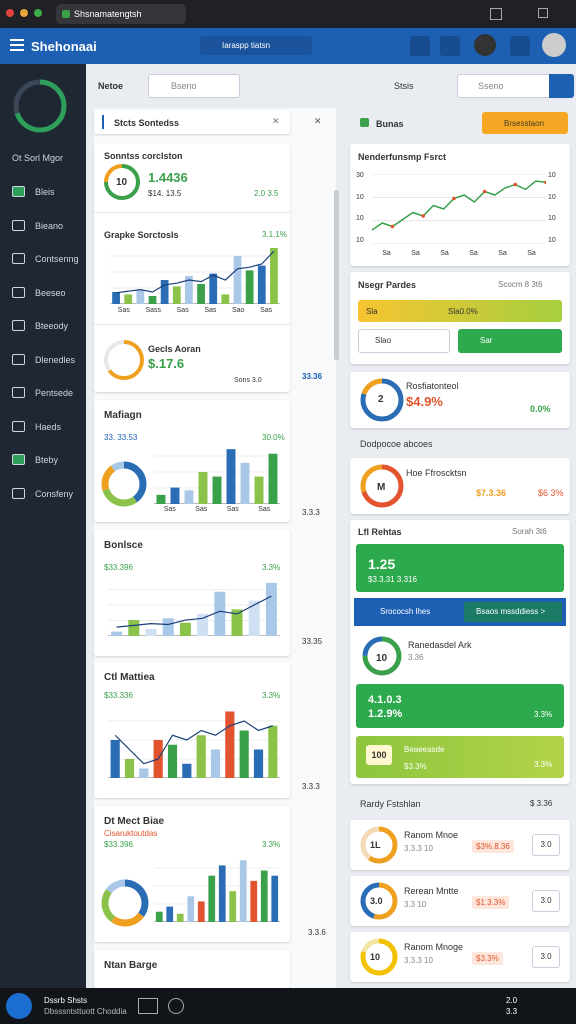 The width and height of the screenshot is (576, 1024). What do you see at coordinates (108, 14) in the screenshot?
I see `tab-title: Shsnamatengtsh` at bounding box center [108, 14].